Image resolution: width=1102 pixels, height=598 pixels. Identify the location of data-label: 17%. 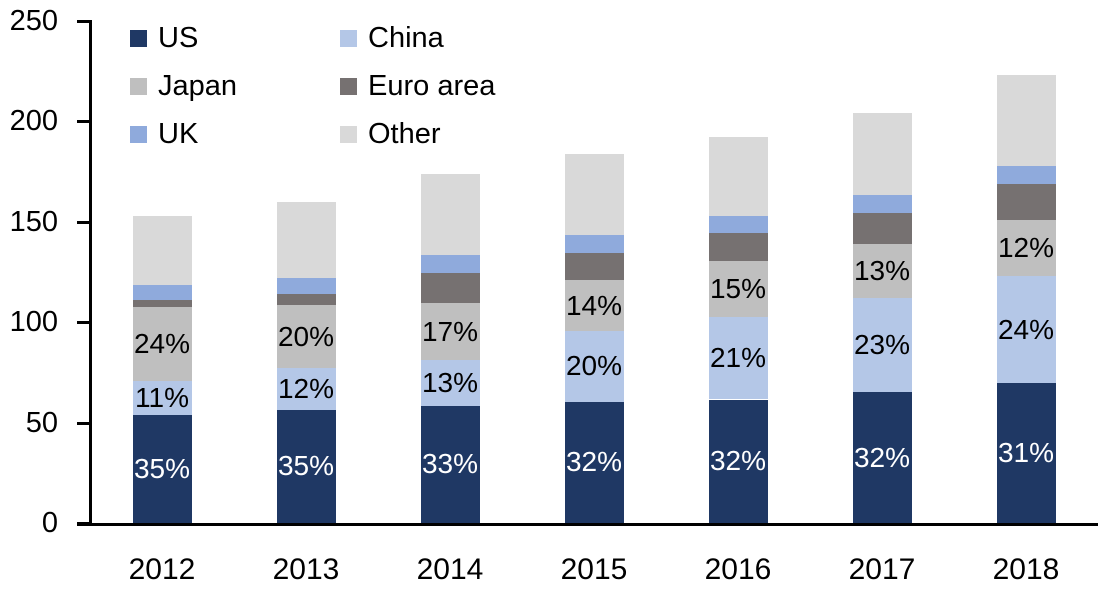
(450, 331).